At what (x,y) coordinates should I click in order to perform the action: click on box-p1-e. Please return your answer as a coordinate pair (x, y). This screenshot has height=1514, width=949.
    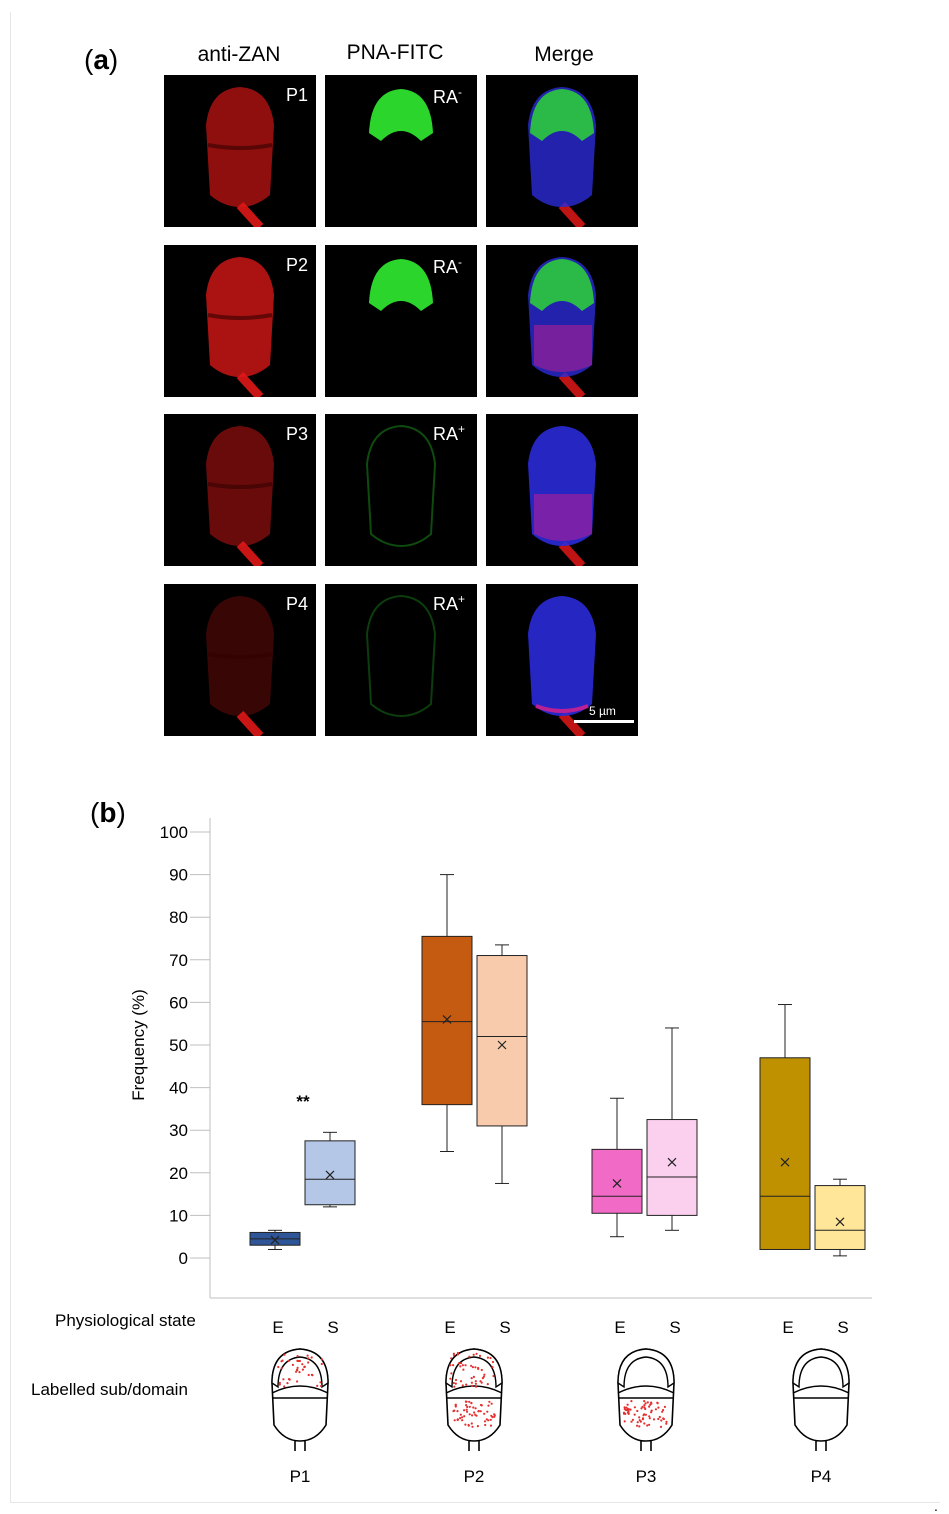
    Looking at the image, I should click on (275, 1239).